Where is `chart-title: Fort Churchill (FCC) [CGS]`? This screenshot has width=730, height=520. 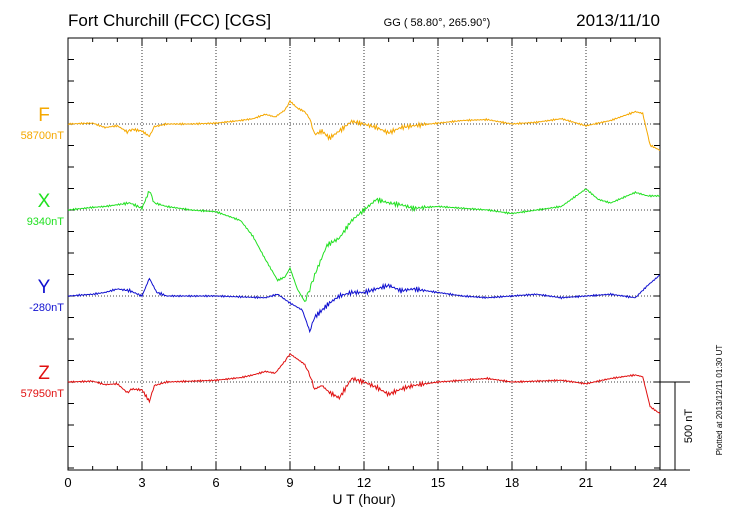 chart-title: Fort Churchill (FCC) [CGS] is located at coordinates (169, 20).